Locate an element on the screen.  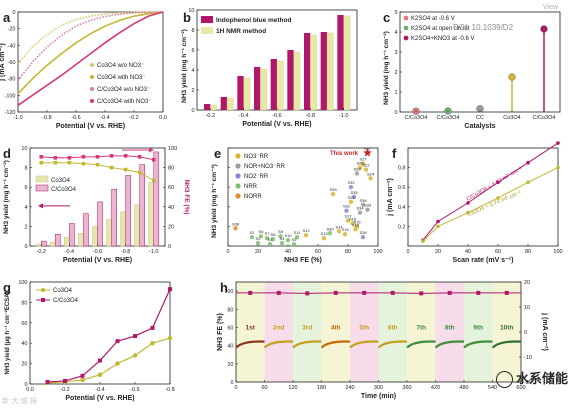
panel-a-legend-3: C/Co3O4 with NO3⁻ is located at coordinates (124, 102).